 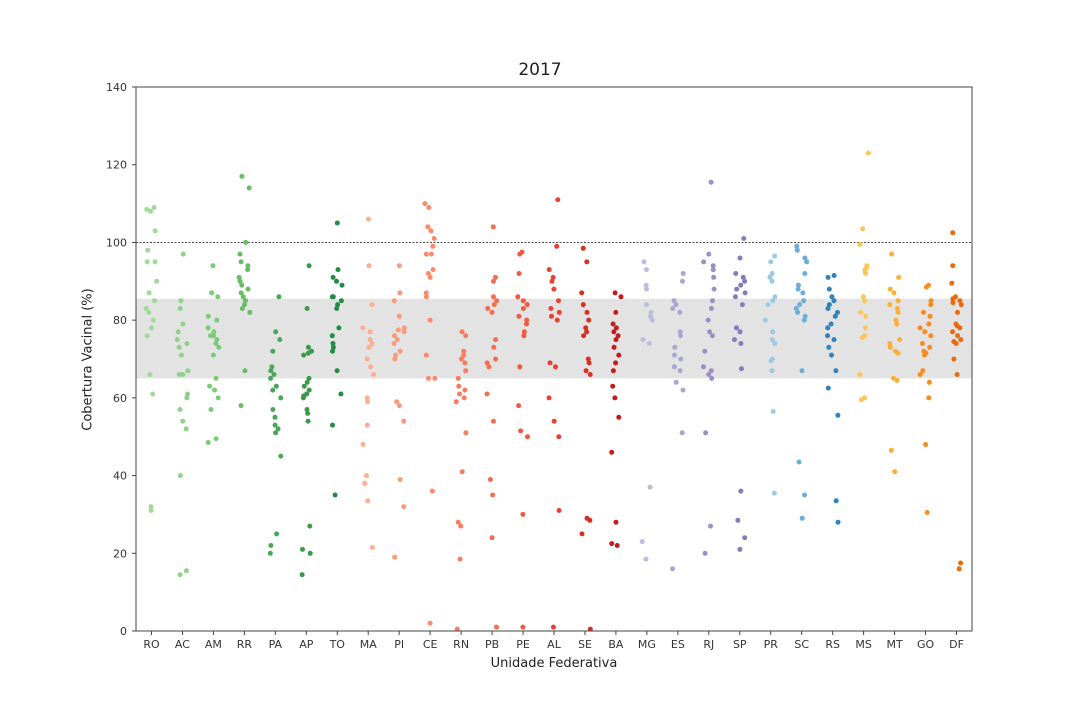 What do you see at coordinates (801, 644) in the screenshot?
I see `x-tick-label-sc: SC` at bounding box center [801, 644].